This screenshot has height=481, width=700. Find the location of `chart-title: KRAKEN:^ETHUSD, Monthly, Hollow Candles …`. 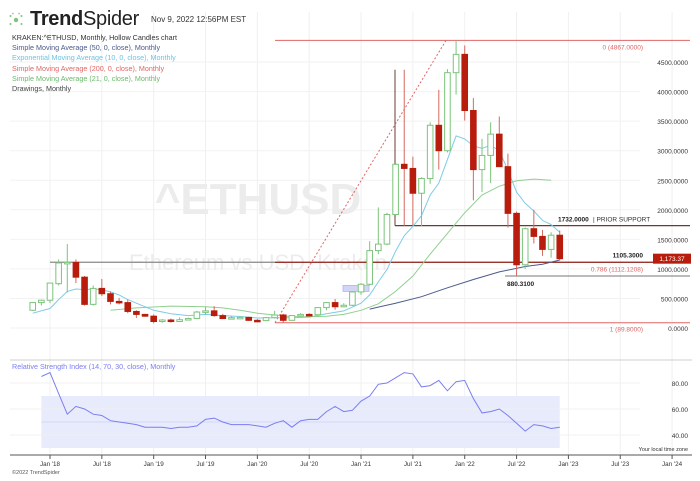

chart-title: KRAKEN:^ETHUSD, Monthly, Hollow Candles … is located at coordinates (95, 37).